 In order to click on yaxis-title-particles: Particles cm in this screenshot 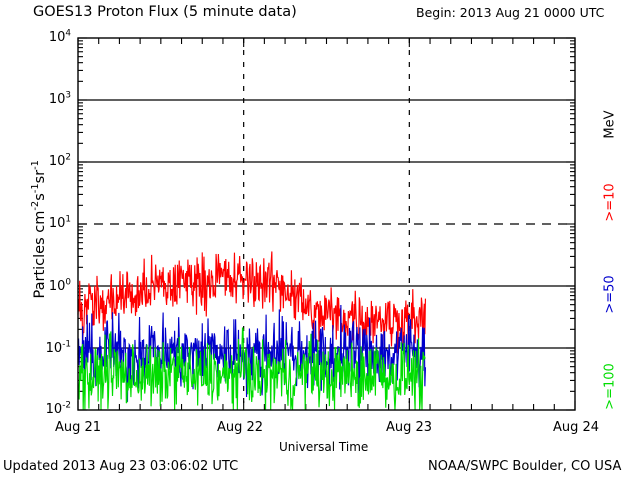, I will do `click(39, 254)`.